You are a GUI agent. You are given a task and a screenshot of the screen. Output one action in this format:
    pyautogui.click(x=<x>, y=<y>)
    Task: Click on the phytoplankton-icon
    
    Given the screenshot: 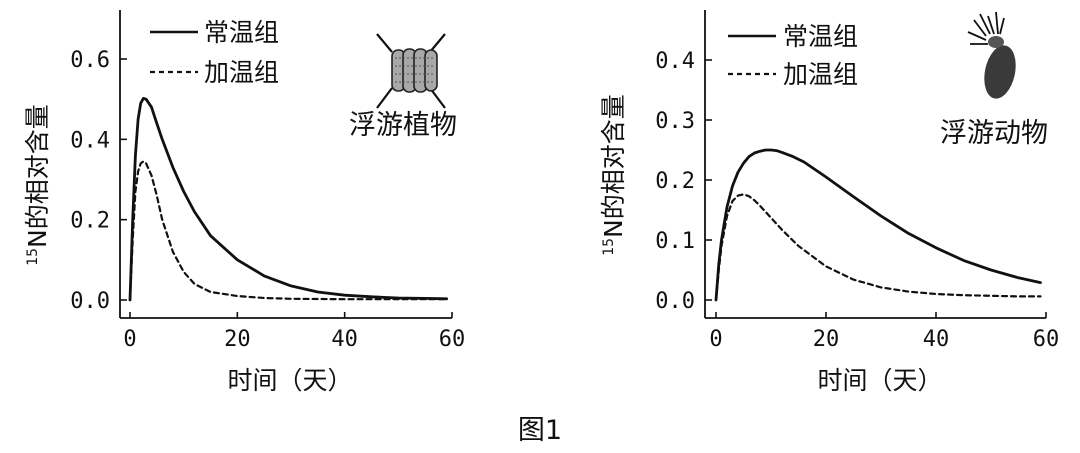 What is the action you would take?
    pyautogui.click(x=411, y=71)
    